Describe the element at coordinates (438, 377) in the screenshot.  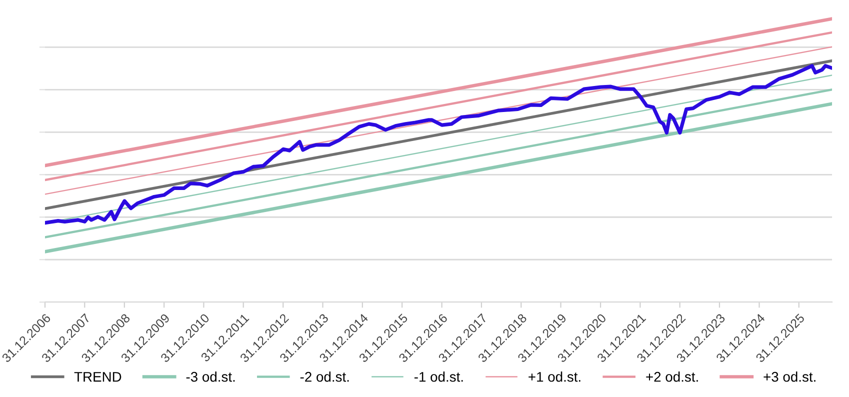
I see `legend-label: -1 od.st.` at that location.